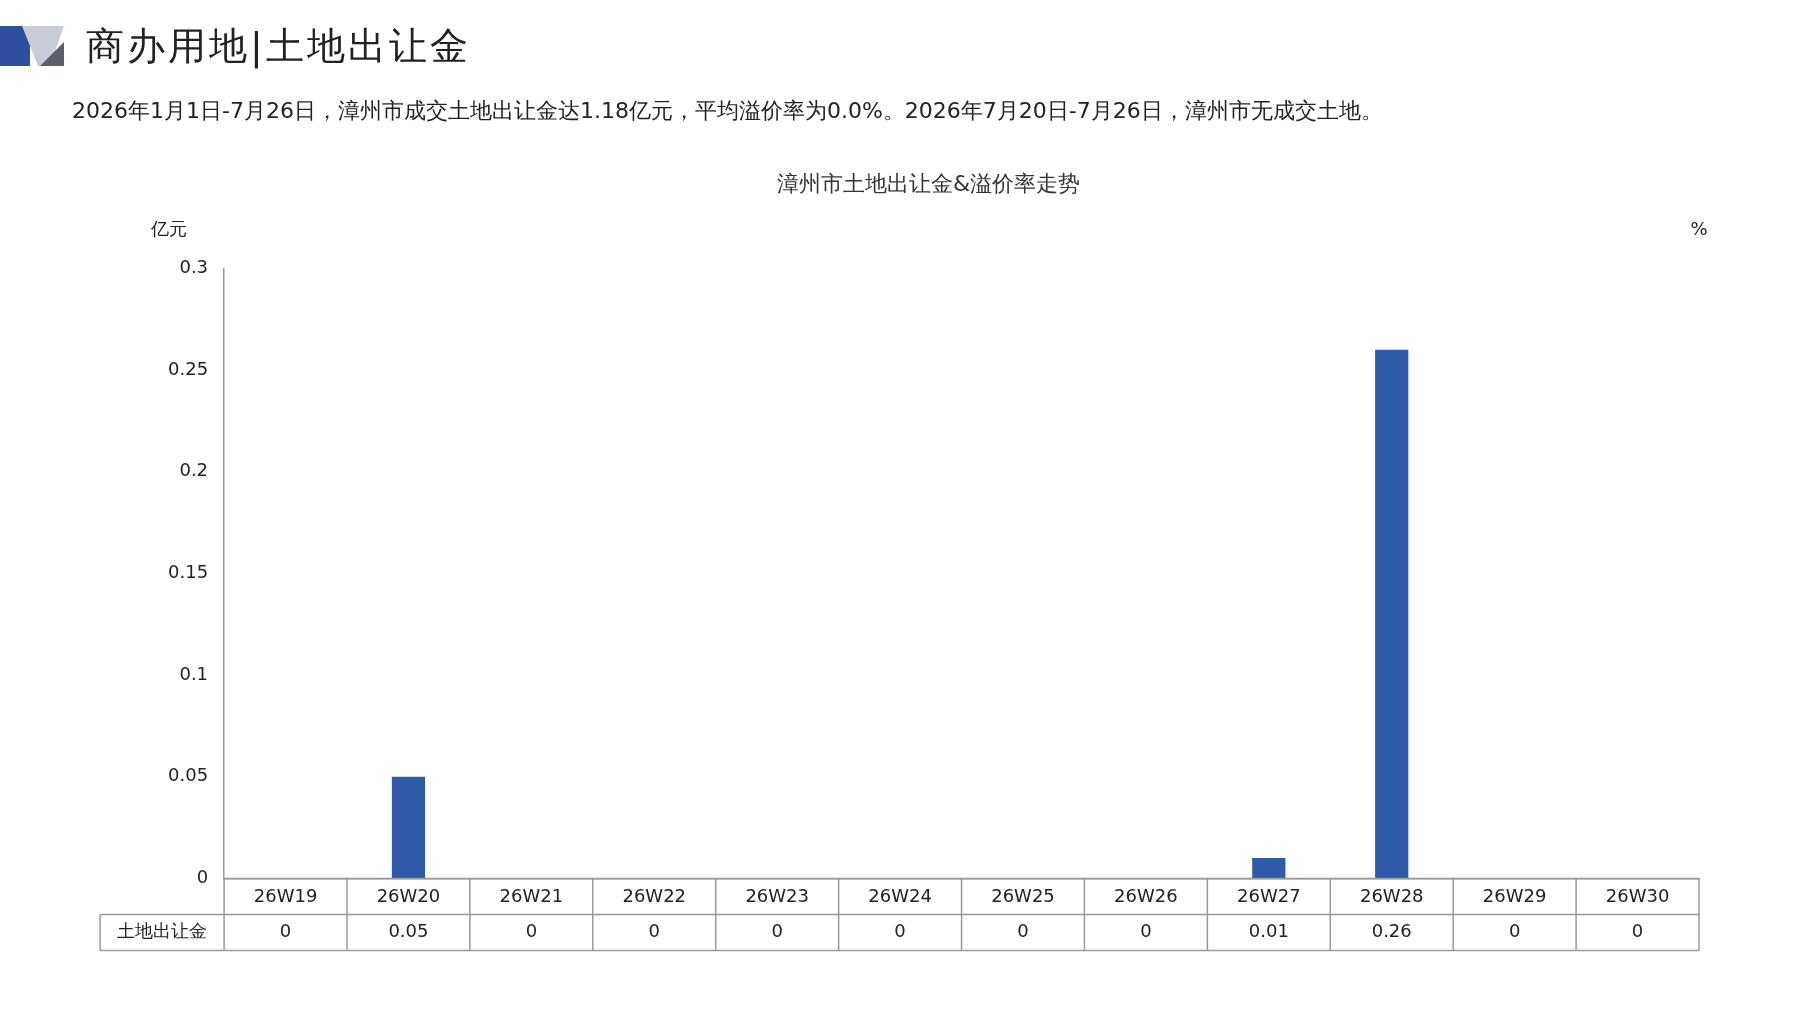  Describe the element at coordinates (777, 895) in the screenshot. I see `x-tick-label: 26W23` at that location.